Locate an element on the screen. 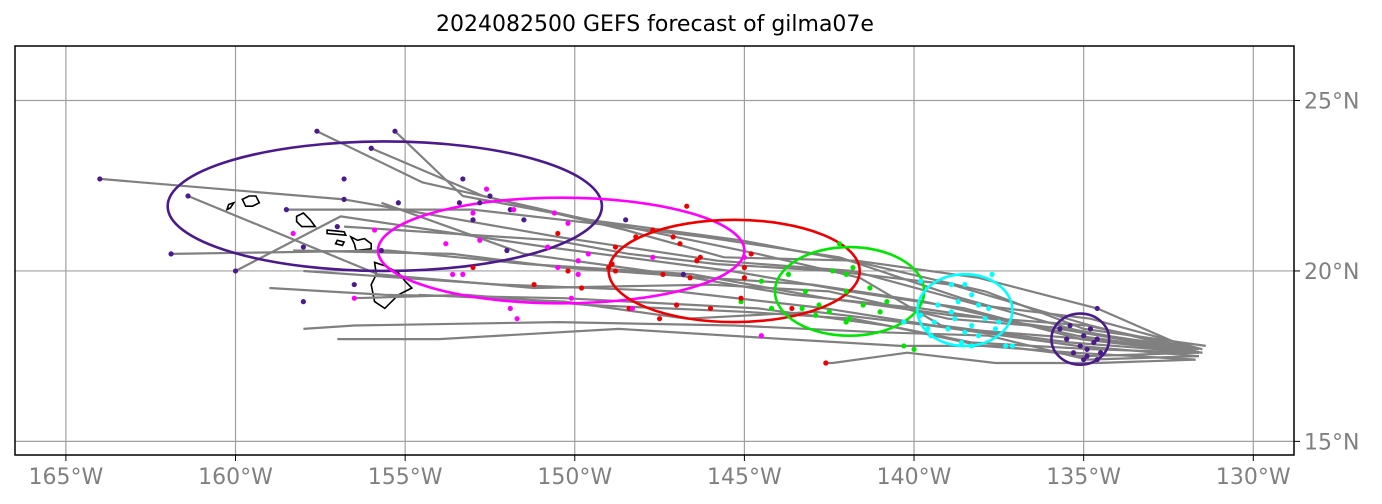  x-tick-label: 140°W is located at coordinates (914, 477).